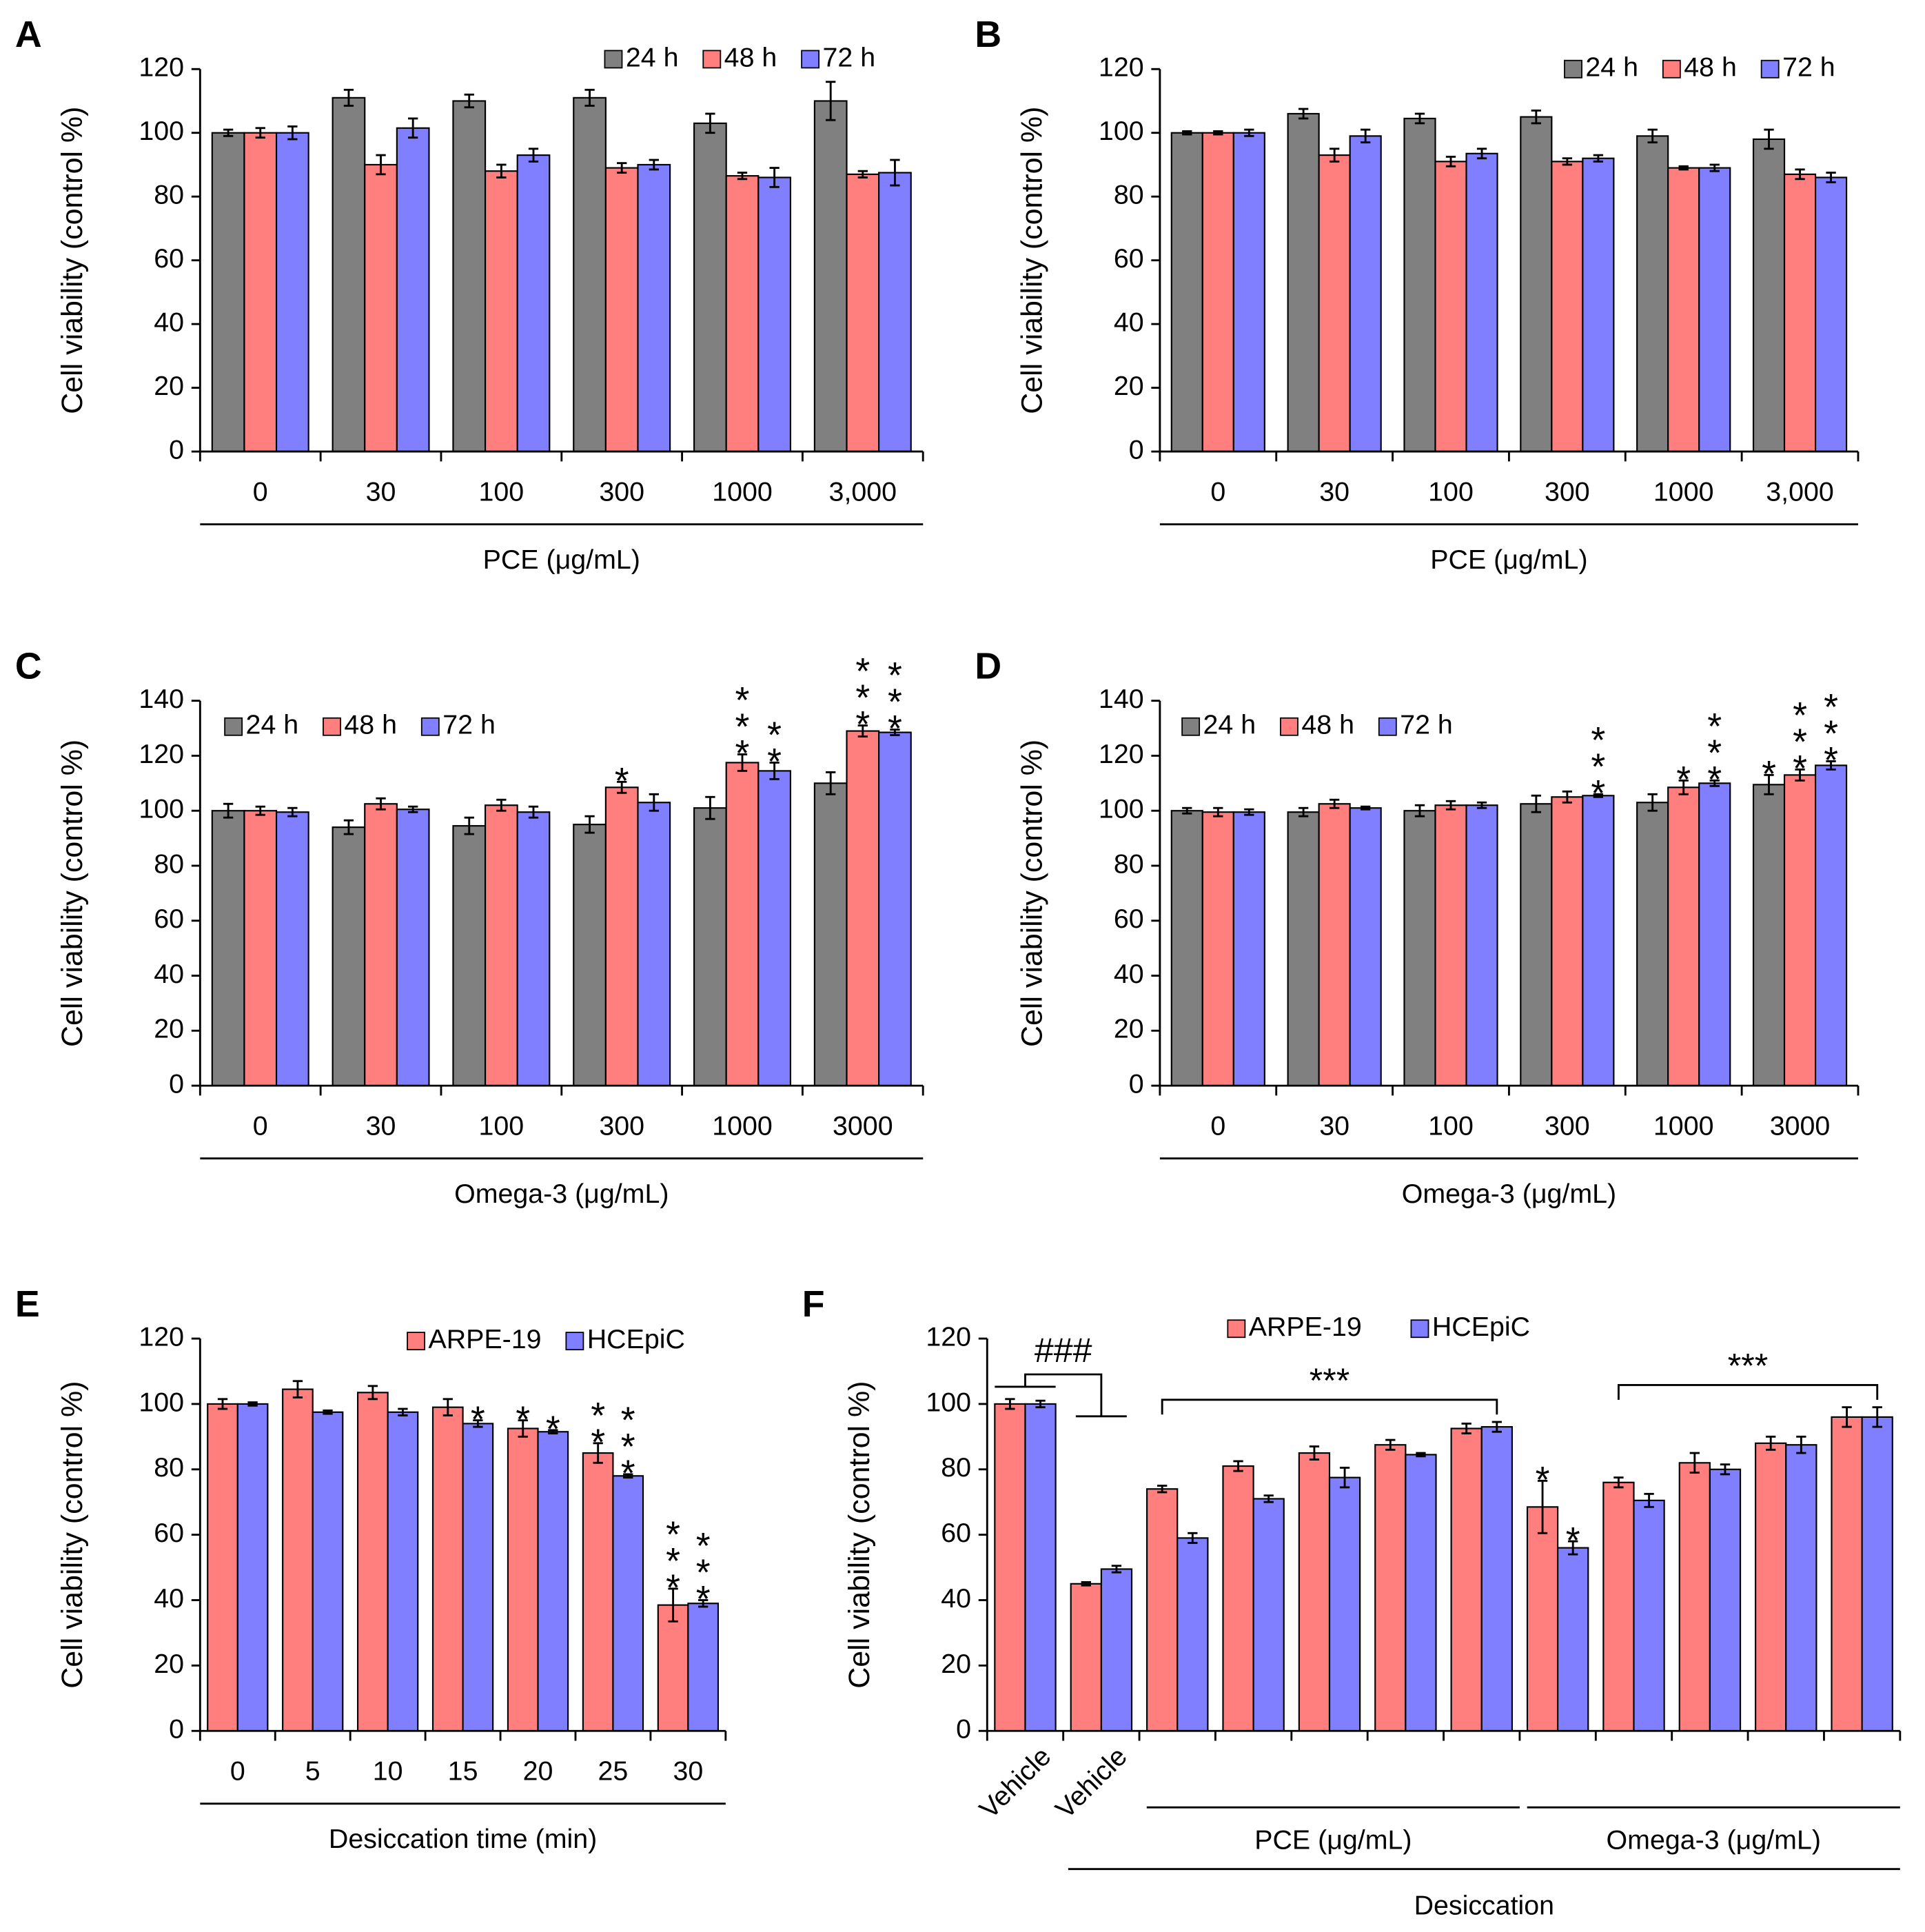 The height and width of the screenshot is (1932, 1925). Describe the element at coordinates (1305, 1327) in the screenshot. I see `legend-label: ARPE-19` at that location.